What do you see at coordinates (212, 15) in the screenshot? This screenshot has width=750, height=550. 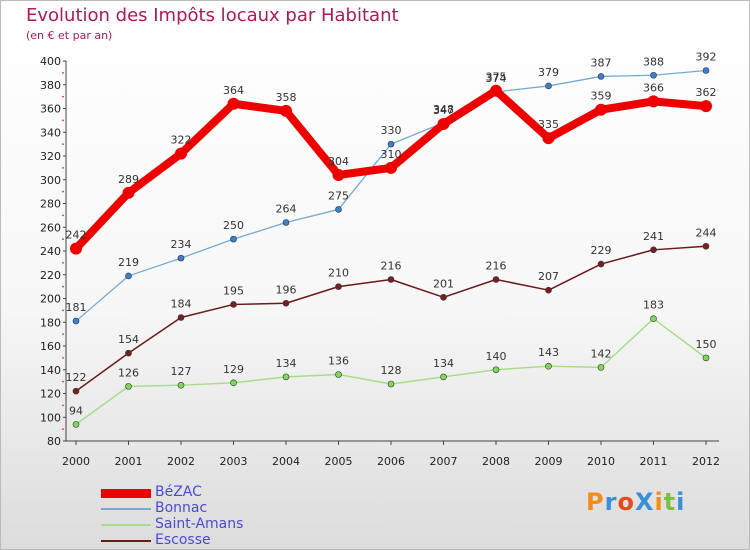 I see `chart-title: Evolution des Impôts locaux par Habitant` at bounding box center [212, 15].